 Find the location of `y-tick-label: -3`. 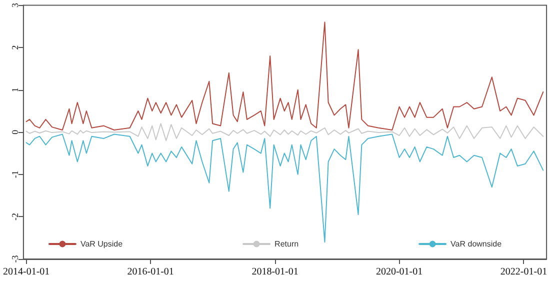

y-tick-label: -3 is located at coordinates (15, 258).